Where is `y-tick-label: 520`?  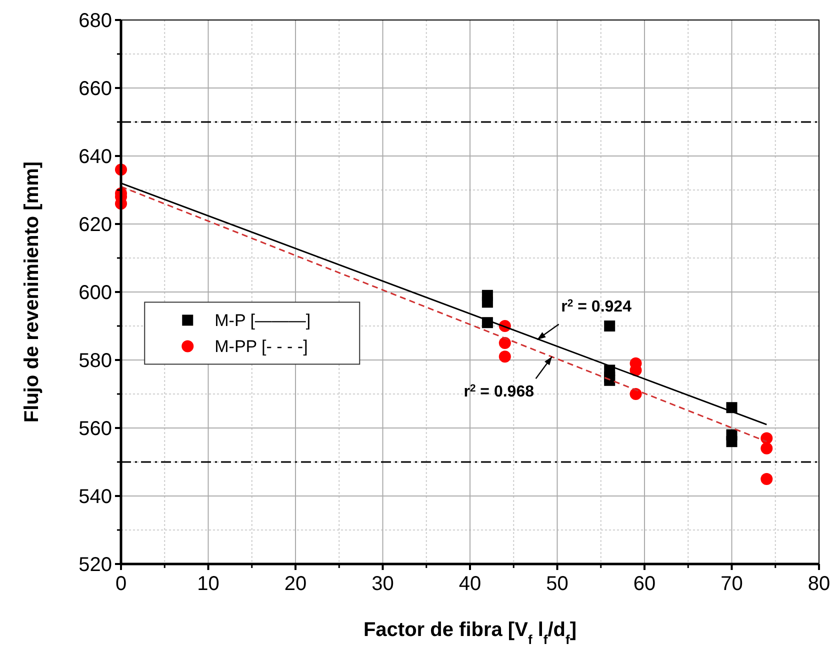 y-tick-label: 520 is located at coordinates (95, 565).